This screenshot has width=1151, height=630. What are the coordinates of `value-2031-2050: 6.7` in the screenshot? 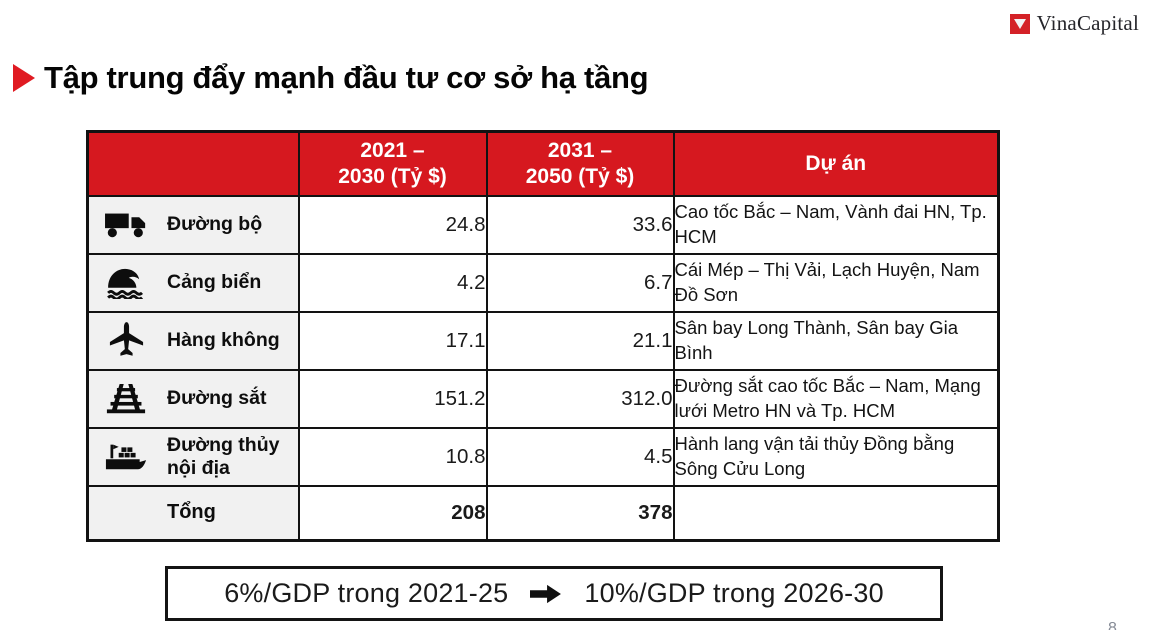 It's located at (580, 282).